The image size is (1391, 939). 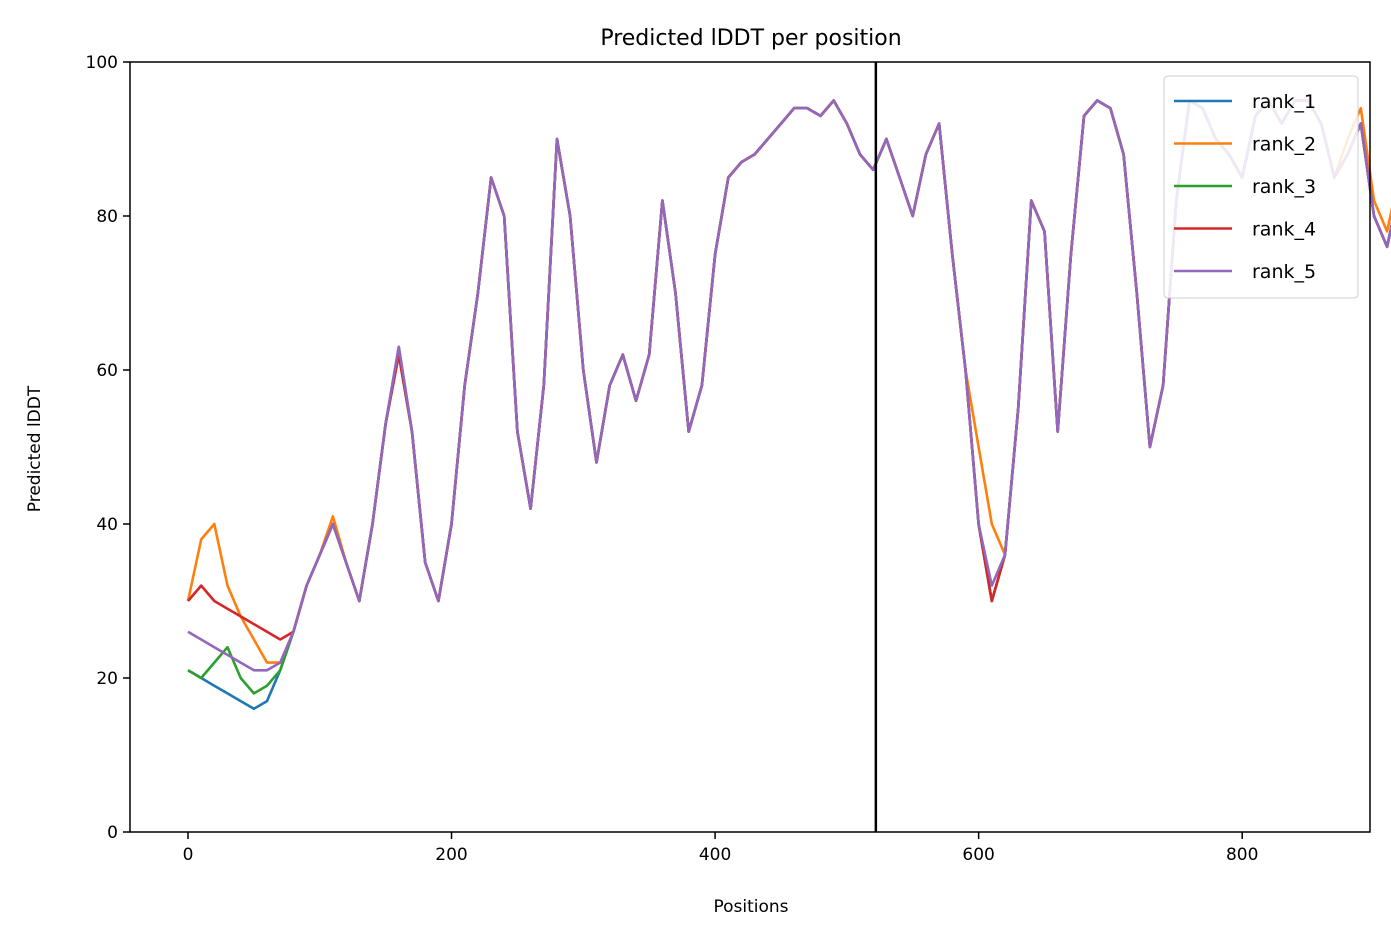 What do you see at coordinates (35, 448) in the screenshot?
I see `y-axis-label: Predicted lDDT` at bounding box center [35, 448].